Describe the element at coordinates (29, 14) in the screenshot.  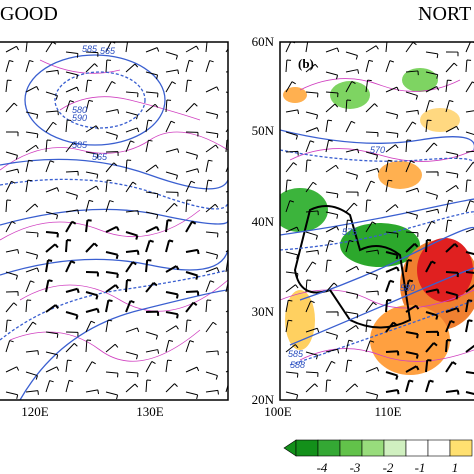
I see `panel-title: GOOD` at that location.